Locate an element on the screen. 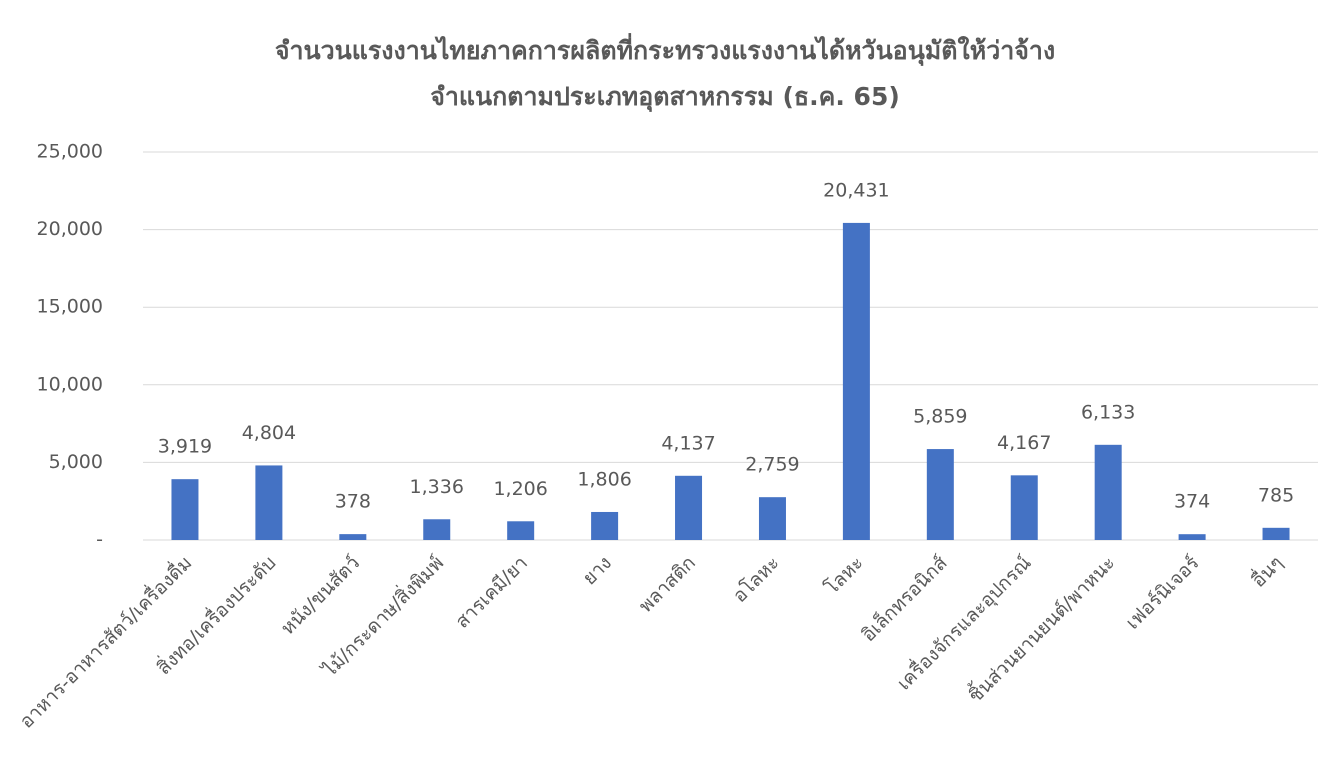 The height and width of the screenshot is (782, 1331). x-tick-label: ยาง is located at coordinates (597, 571).